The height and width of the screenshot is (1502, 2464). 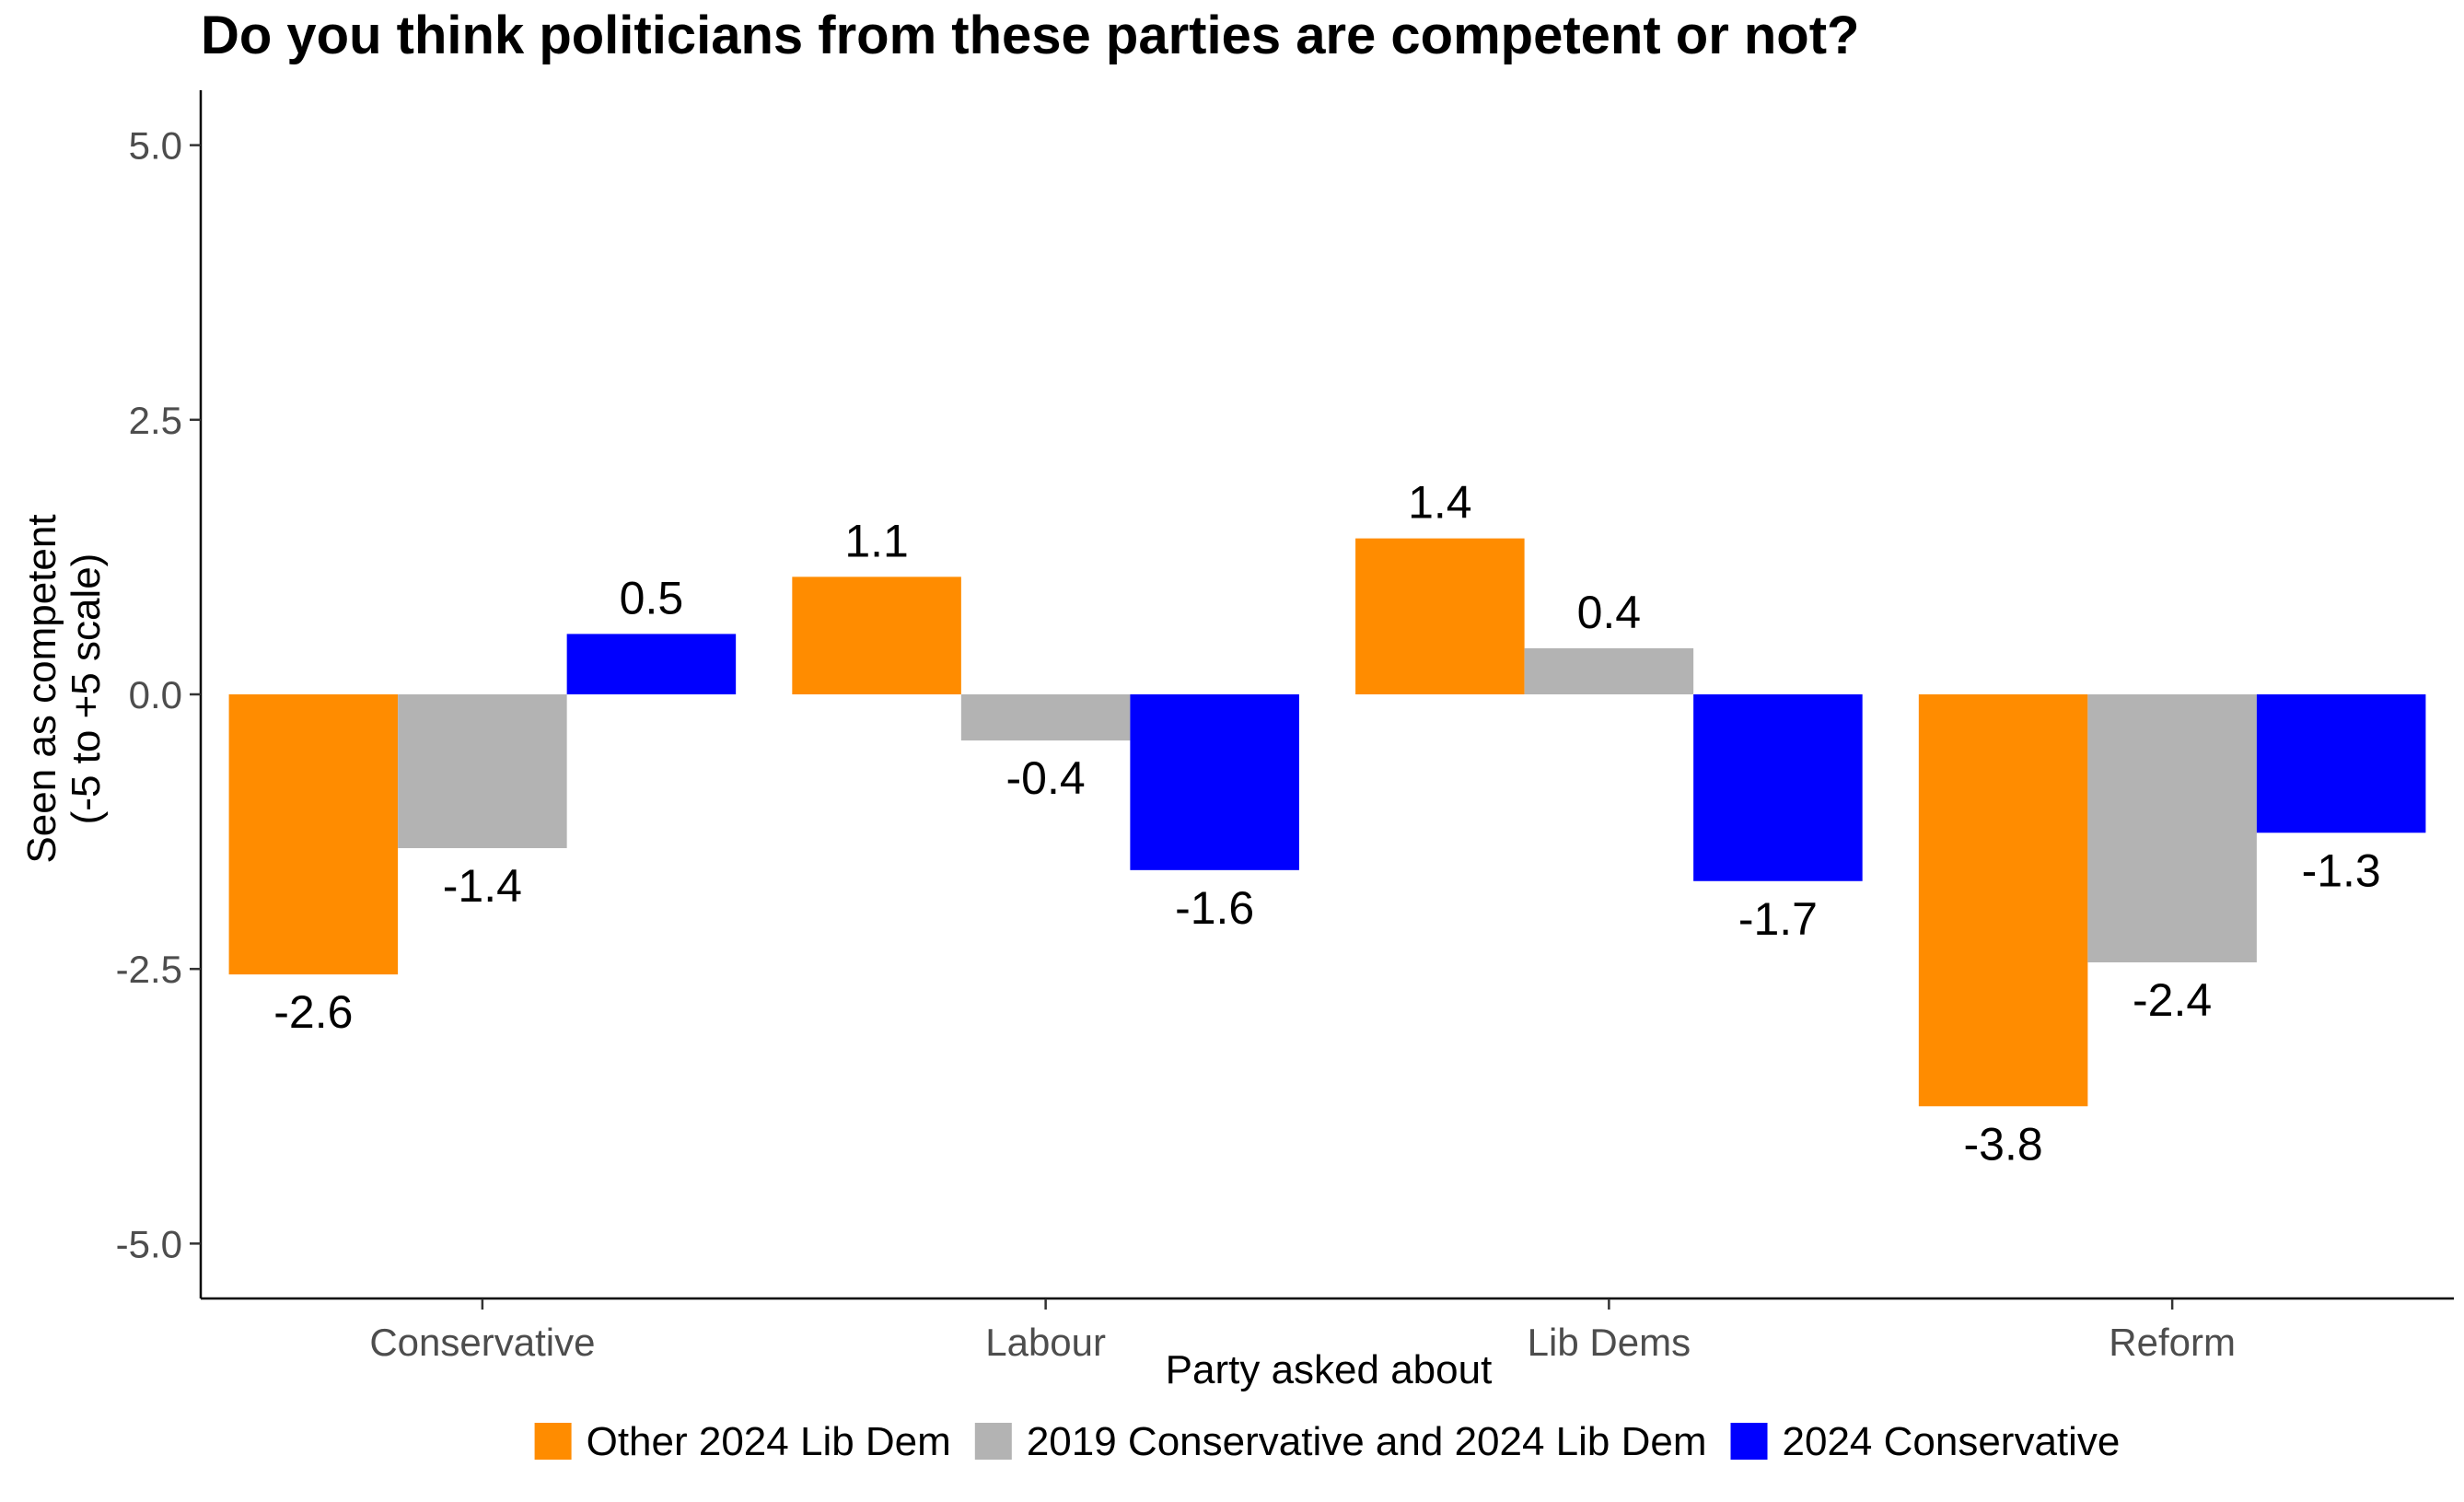 What do you see at coordinates (149, 970) in the screenshot?
I see `y-tick-label: -2.5` at bounding box center [149, 970].